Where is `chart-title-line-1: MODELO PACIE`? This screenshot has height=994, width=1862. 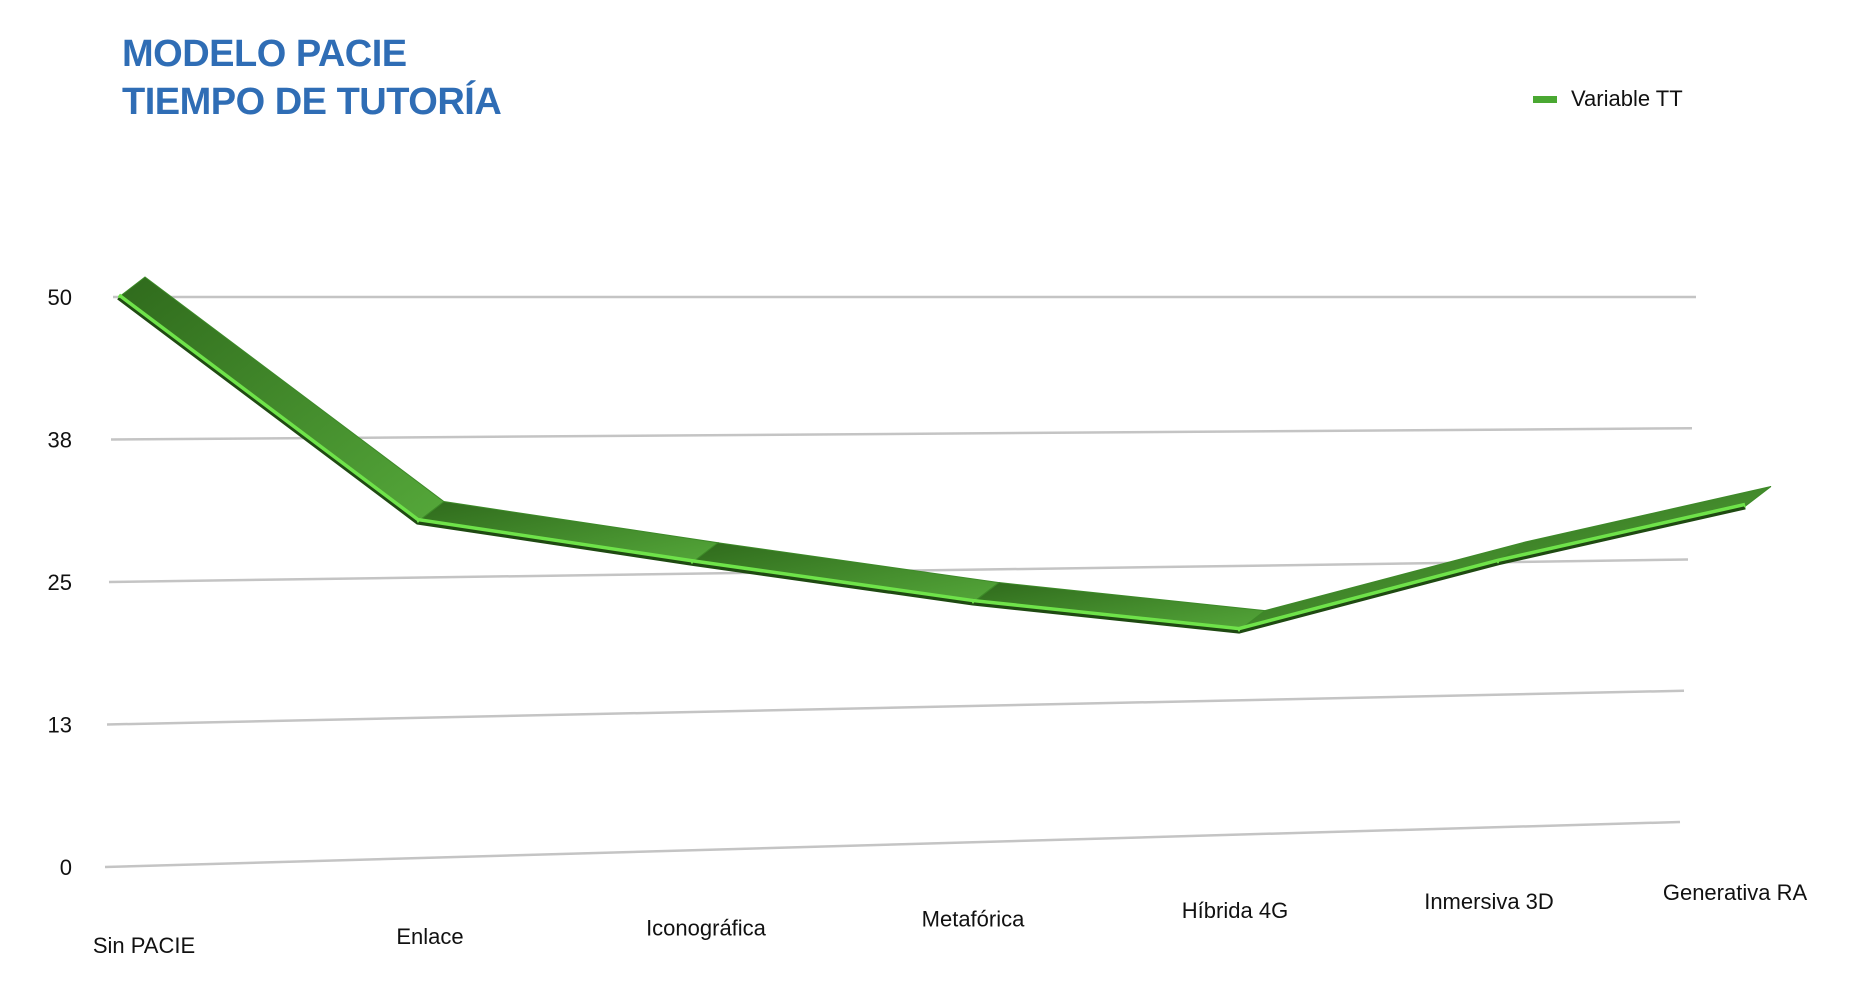 chart-title-line-1: MODELO PACIE is located at coordinates (264, 54).